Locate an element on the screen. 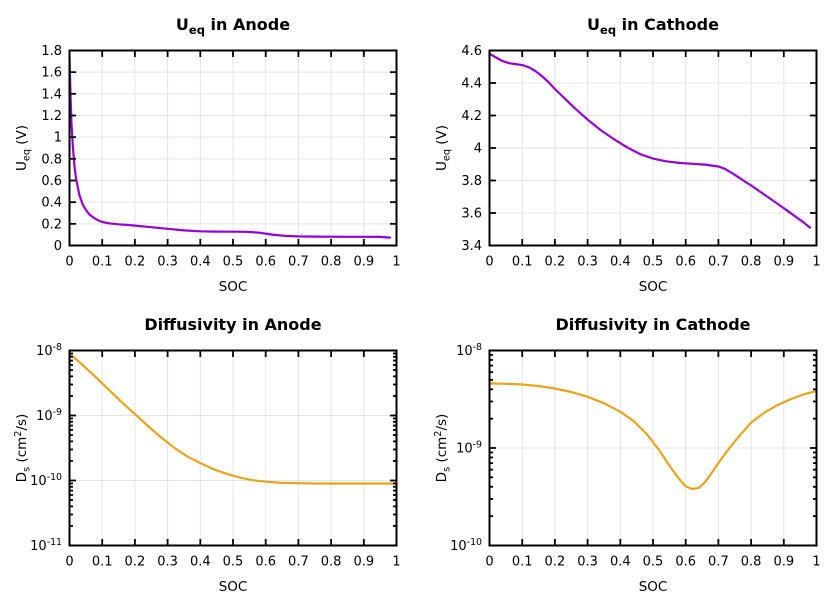  y-tick-labels: 10⁻⁸ 10⁻⁹ 10⁻¹⁰ 10⁻¹¹ is located at coordinates (46, 448).